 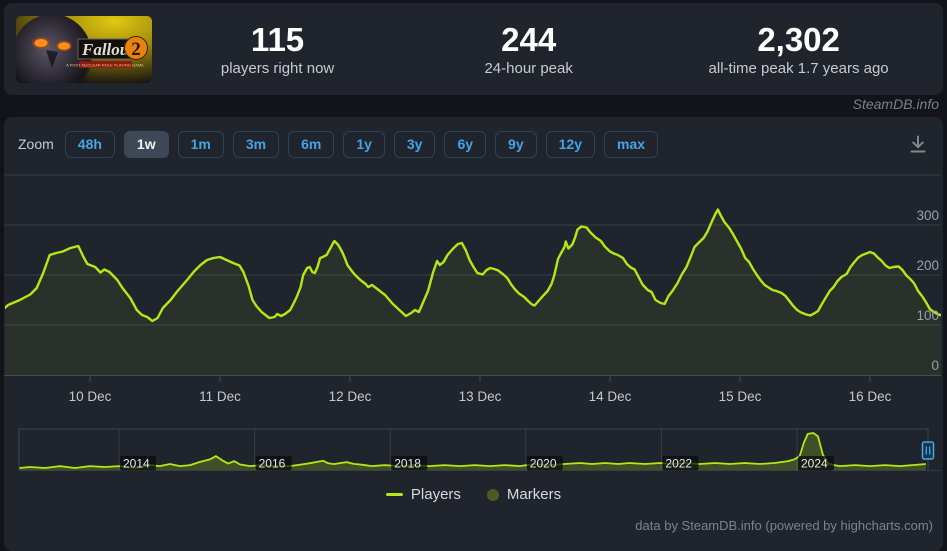 What do you see at coordinates (534, 494) in the screenshot?
I see `legend-label: Markers` at bounding box center [534, 494].